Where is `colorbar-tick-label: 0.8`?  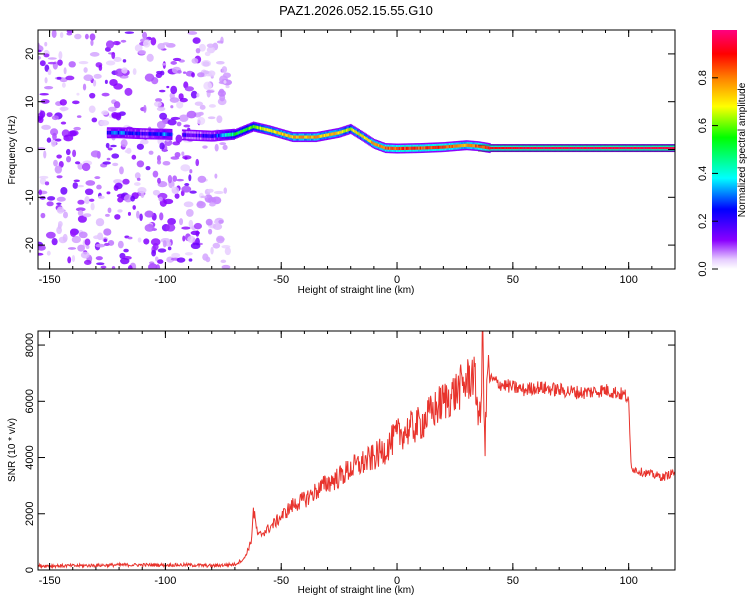
colorbar-tick-label: 0.8 is located at coordinates (703, 77).